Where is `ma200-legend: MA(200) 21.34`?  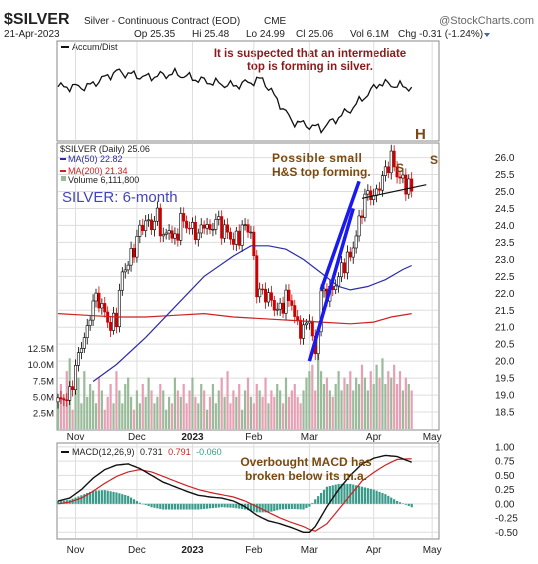 ma200-legend: MA(200) 21.34 is located at coordinates (98, 171).